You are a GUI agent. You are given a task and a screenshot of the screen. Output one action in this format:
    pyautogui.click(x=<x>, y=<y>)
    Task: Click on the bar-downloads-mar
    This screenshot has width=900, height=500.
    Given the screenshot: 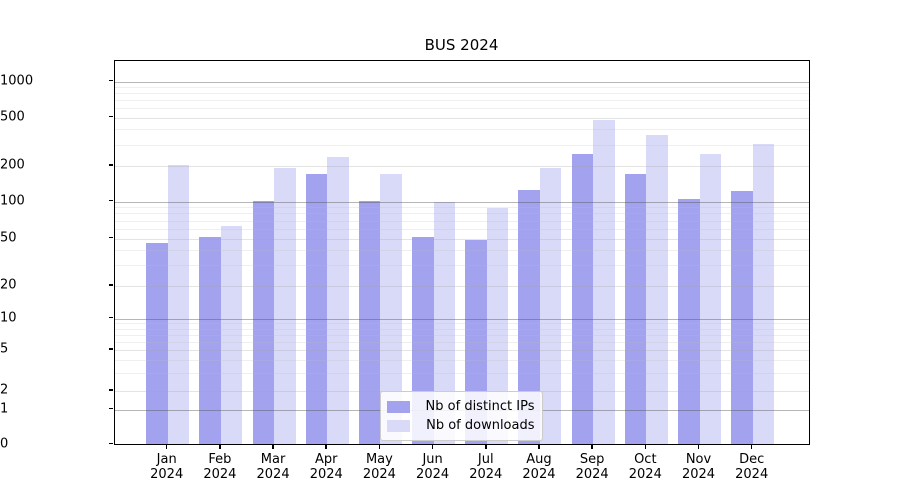 What is the action you would take?
    pyautogui.click(x=285, y=306)
    